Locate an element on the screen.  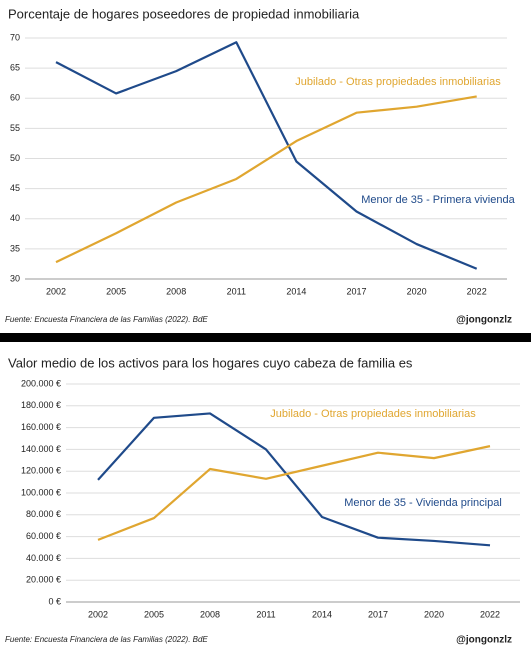
y-tick-label: 50 is located at coordinates (15, 158).